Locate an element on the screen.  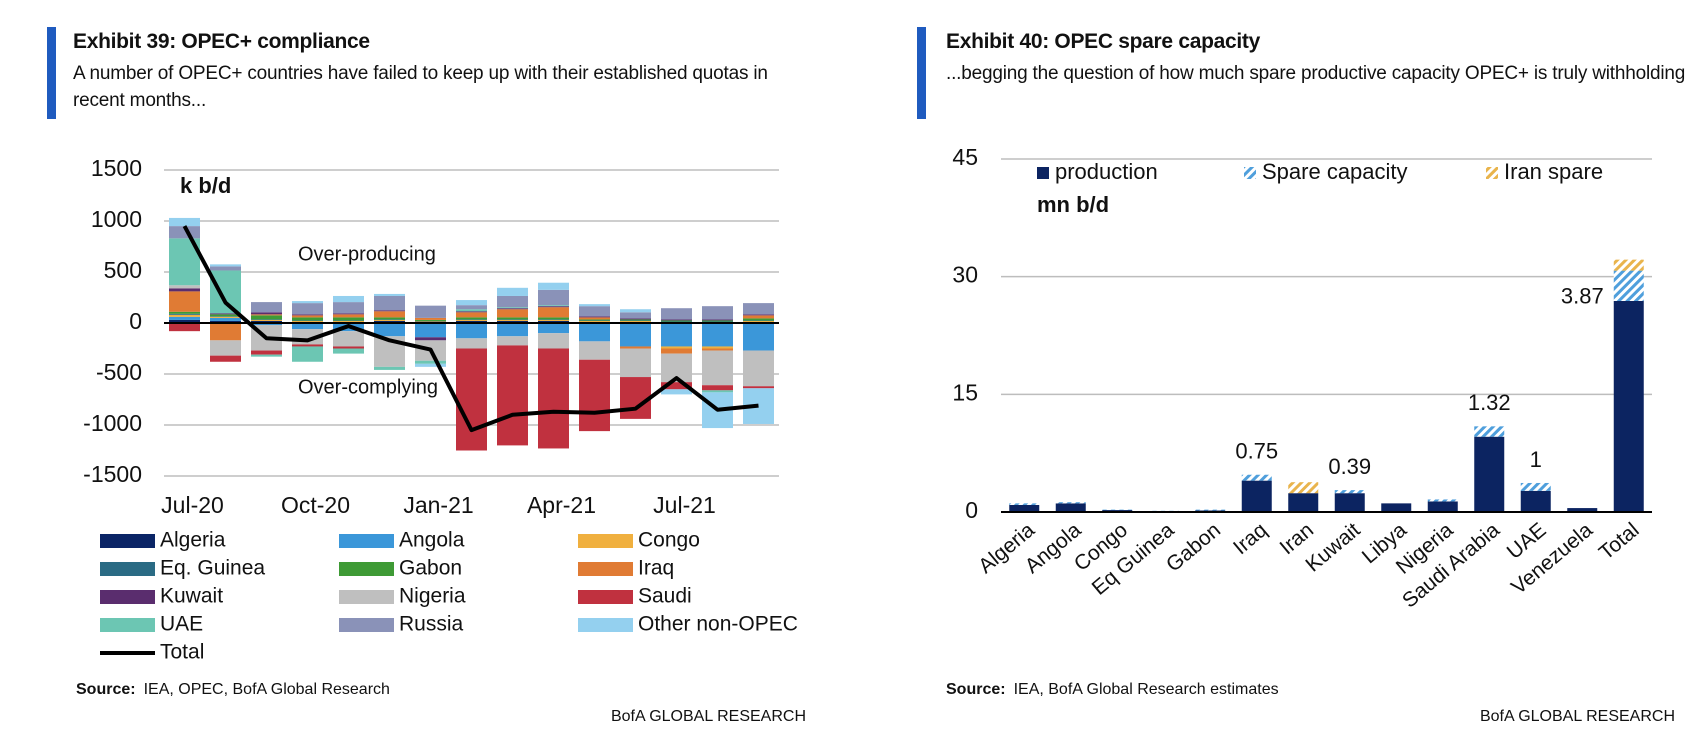
legend-label: Angola is located at coordinates (432, 540).